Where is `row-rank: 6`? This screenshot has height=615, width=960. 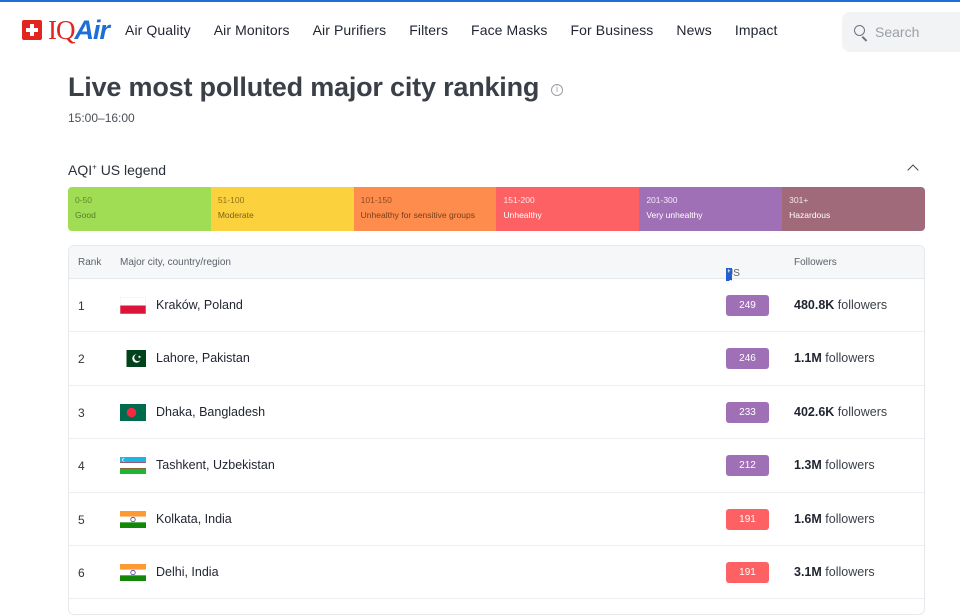 row-rank: 6 is located at coordinates (81, 572).